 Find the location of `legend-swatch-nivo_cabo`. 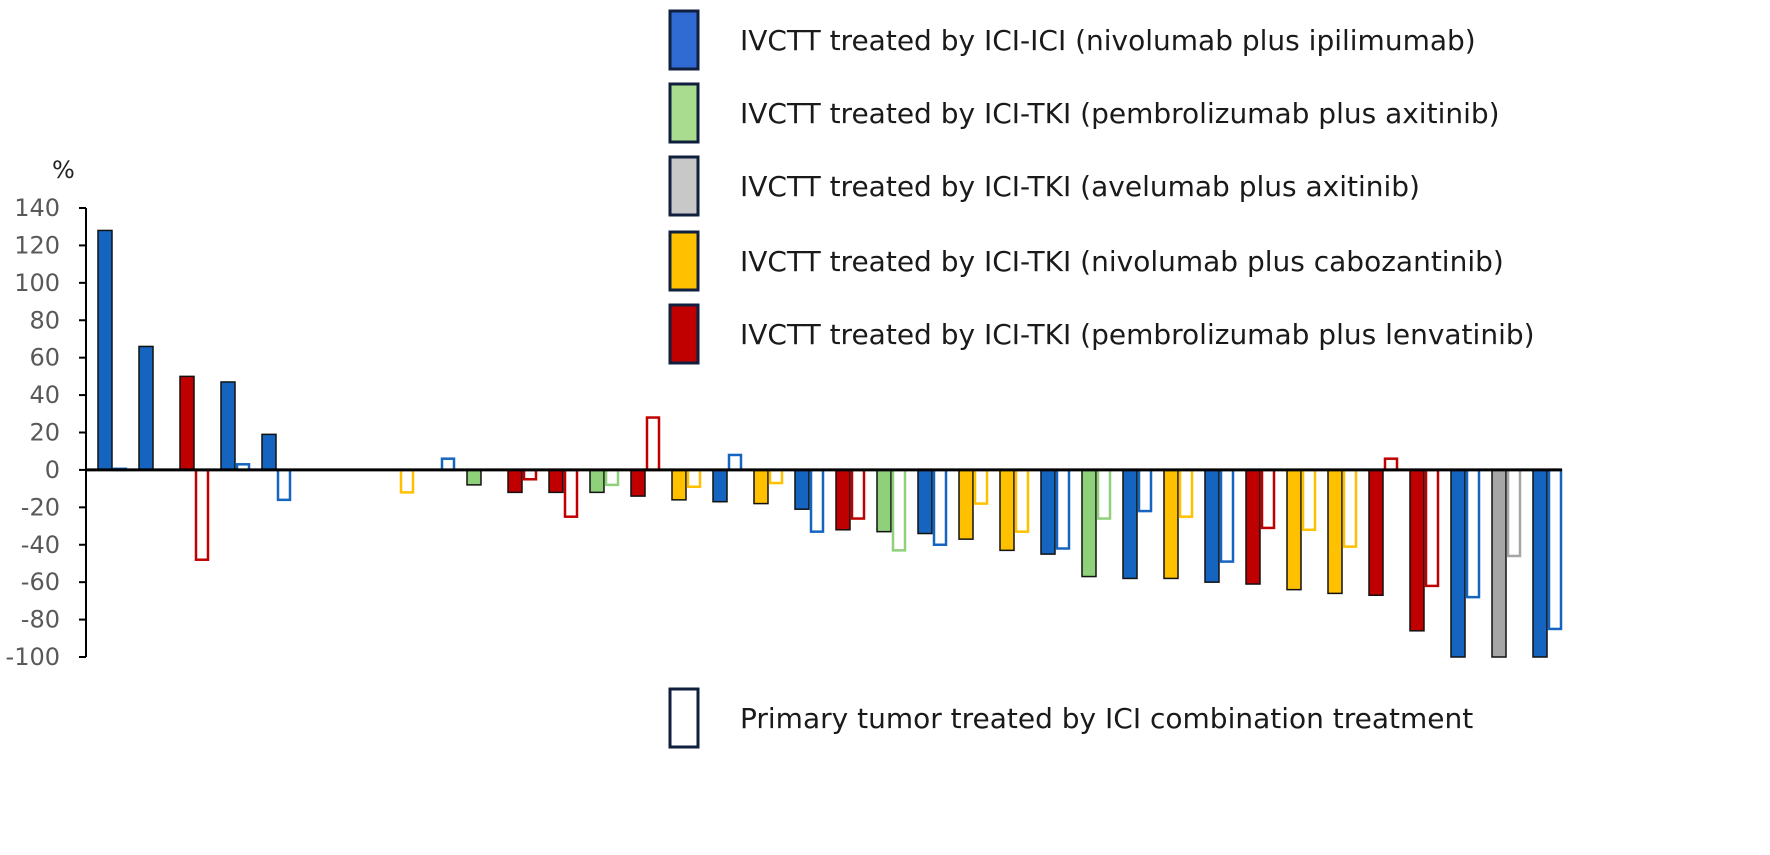

legend-swatch-nivo_cabo is located at coordinates (684, 261).